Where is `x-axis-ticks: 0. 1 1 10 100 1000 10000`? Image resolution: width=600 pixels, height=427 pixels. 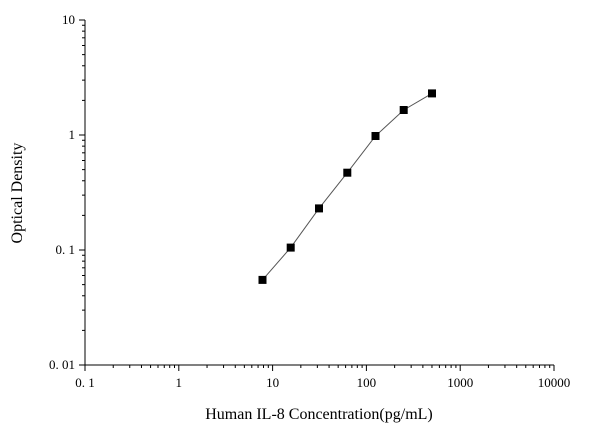 x-axis-ticks: 0. 1 1 10 100 1000 10000 is located at coordinates (322, 377).